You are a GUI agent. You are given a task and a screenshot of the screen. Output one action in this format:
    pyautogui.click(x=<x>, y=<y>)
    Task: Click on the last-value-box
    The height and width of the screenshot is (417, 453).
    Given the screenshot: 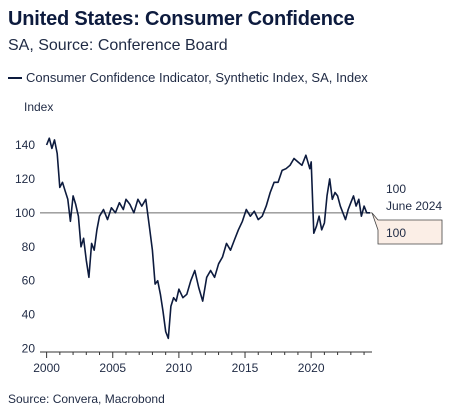 What is the action you would take?
    pyautogui.click(x=407, y=228)
    